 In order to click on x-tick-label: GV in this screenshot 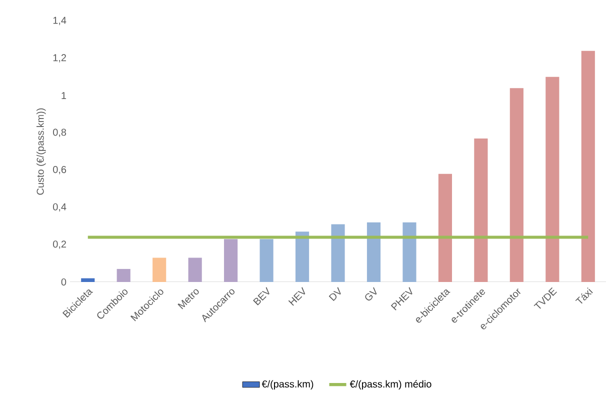, I will do `click(371, 293)`.